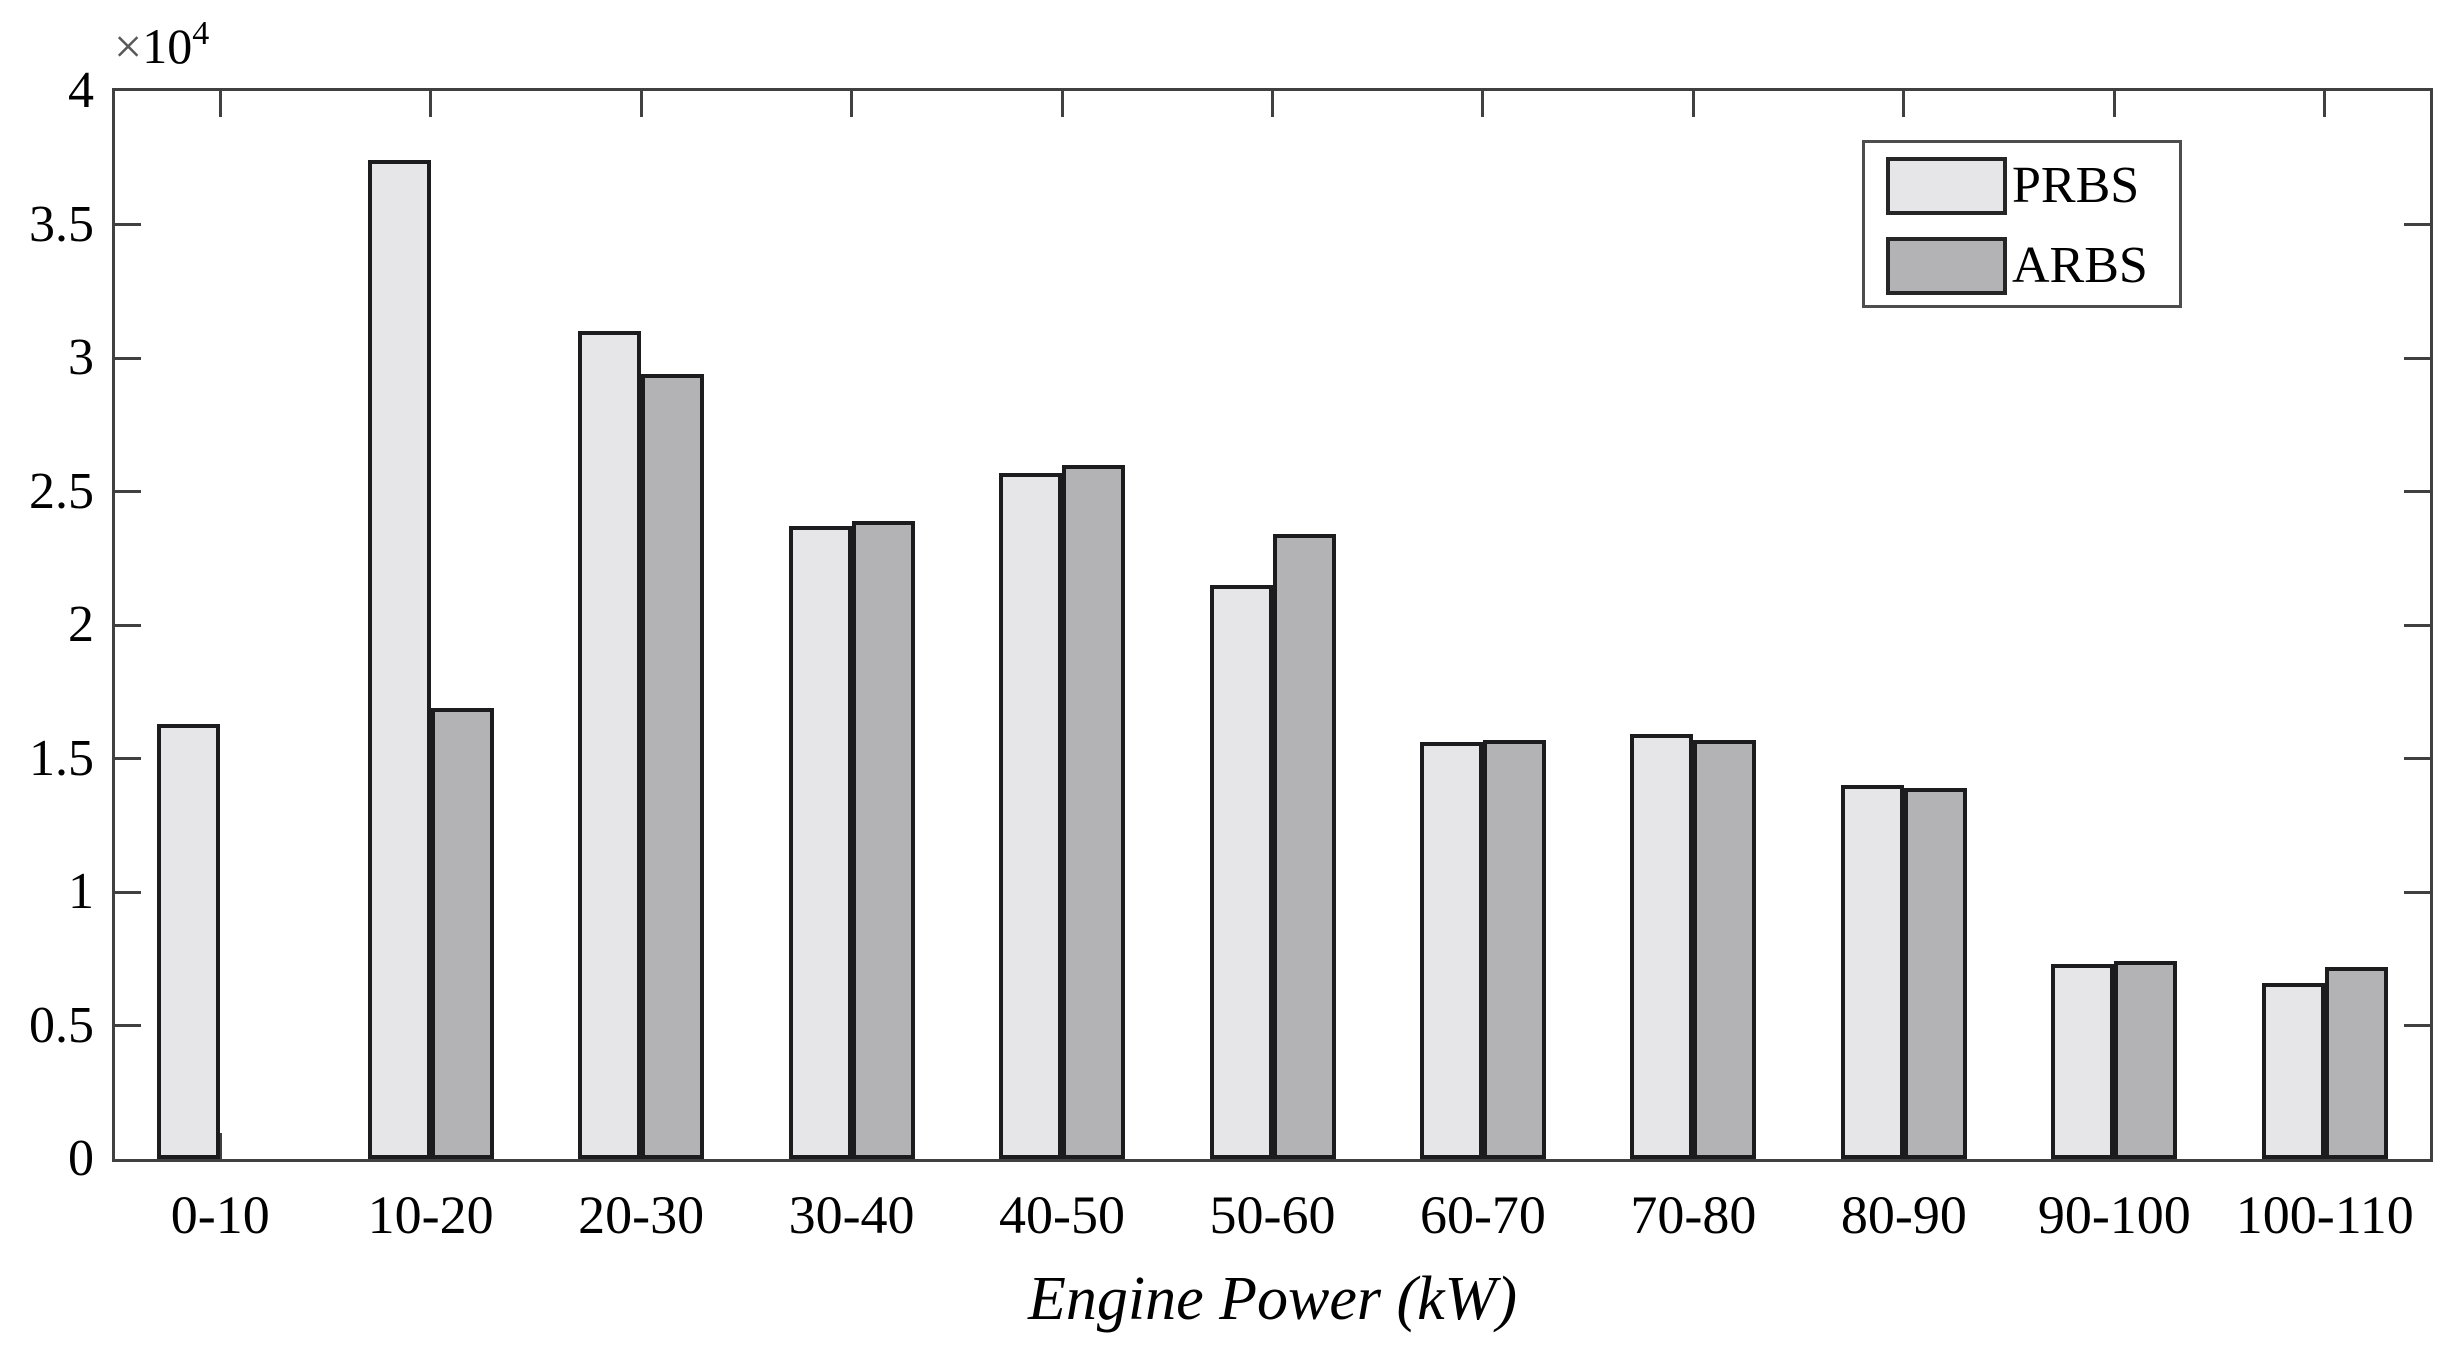 This screenshot has width=2458, height=1352. Describe the element at coordinates (1272, 1215) in the screenshot. I see `x-tick-label: 50-60` at that location.